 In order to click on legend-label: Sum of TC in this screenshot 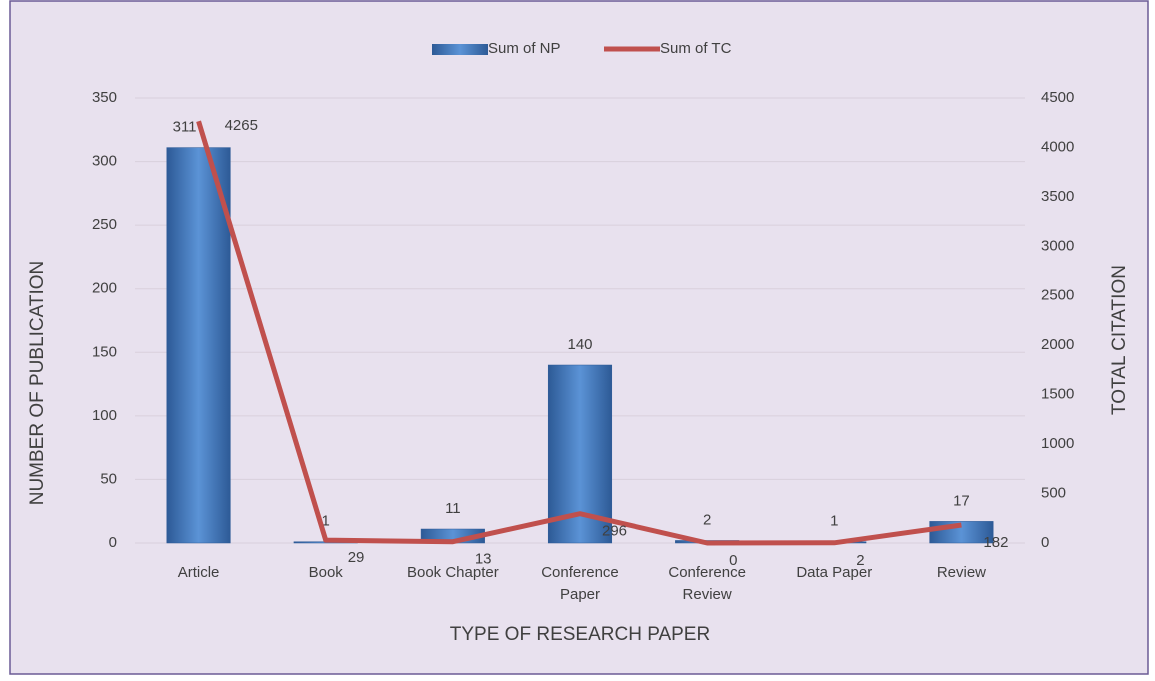, I will do `click(696, 48)`.